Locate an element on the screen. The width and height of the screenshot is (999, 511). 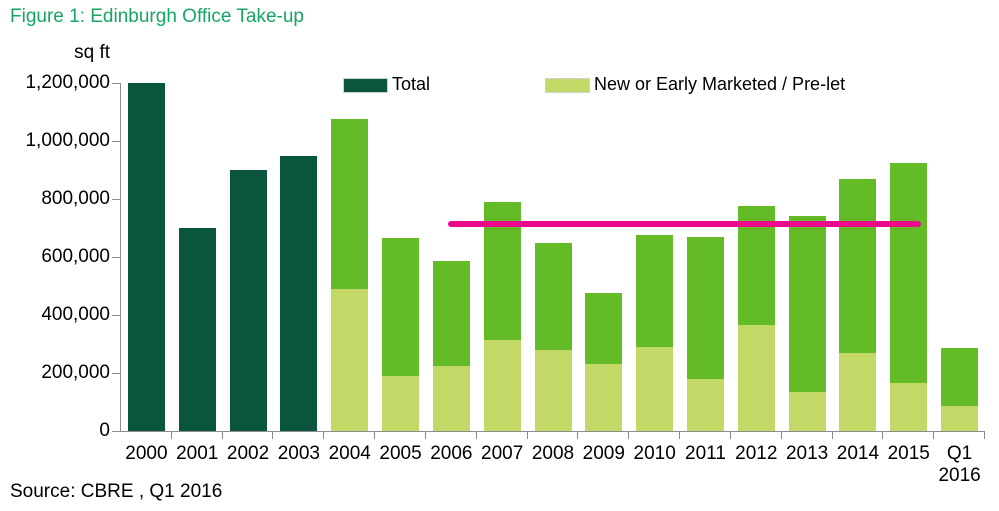
bar-rest-q1-2016 is located at coordinates (960, 377).